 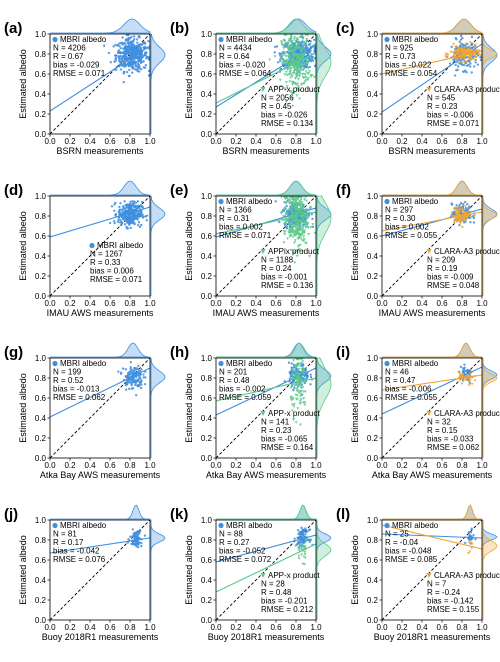 I want to click on x-axis-label: IMAU AWS measurements, so click(x=100, y=313).